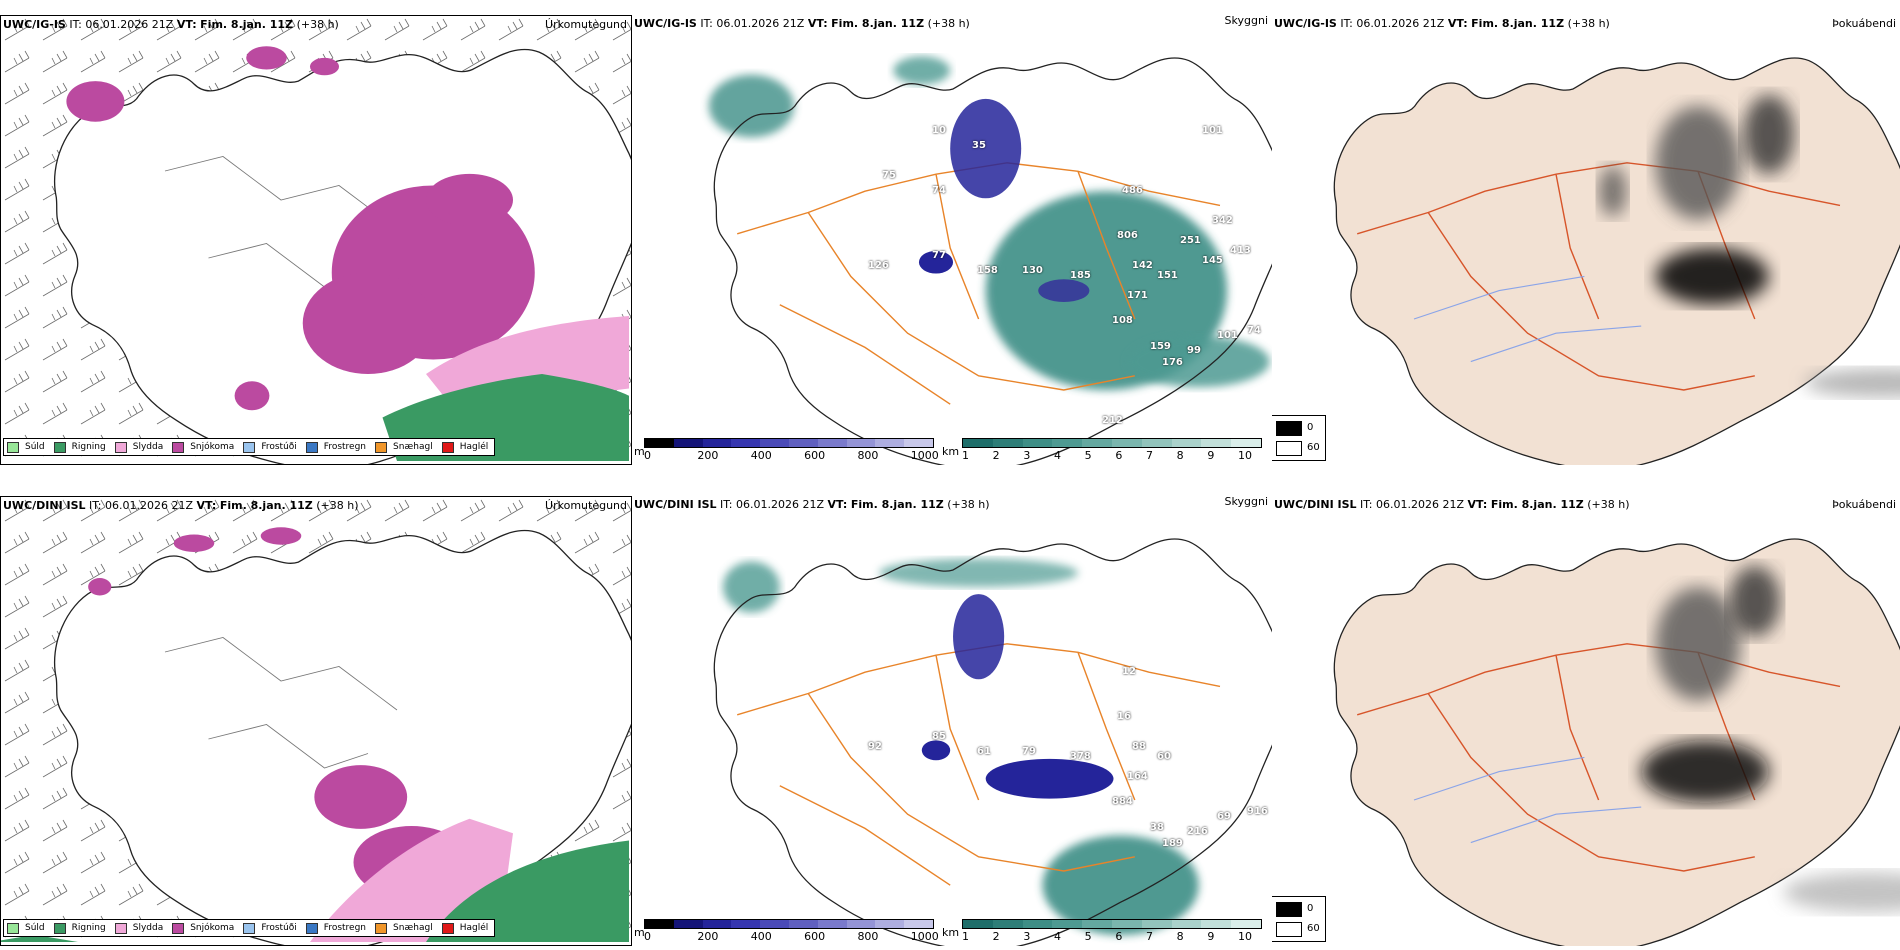  I want to click on visibility-value-label: 806, so click(1127, 235).